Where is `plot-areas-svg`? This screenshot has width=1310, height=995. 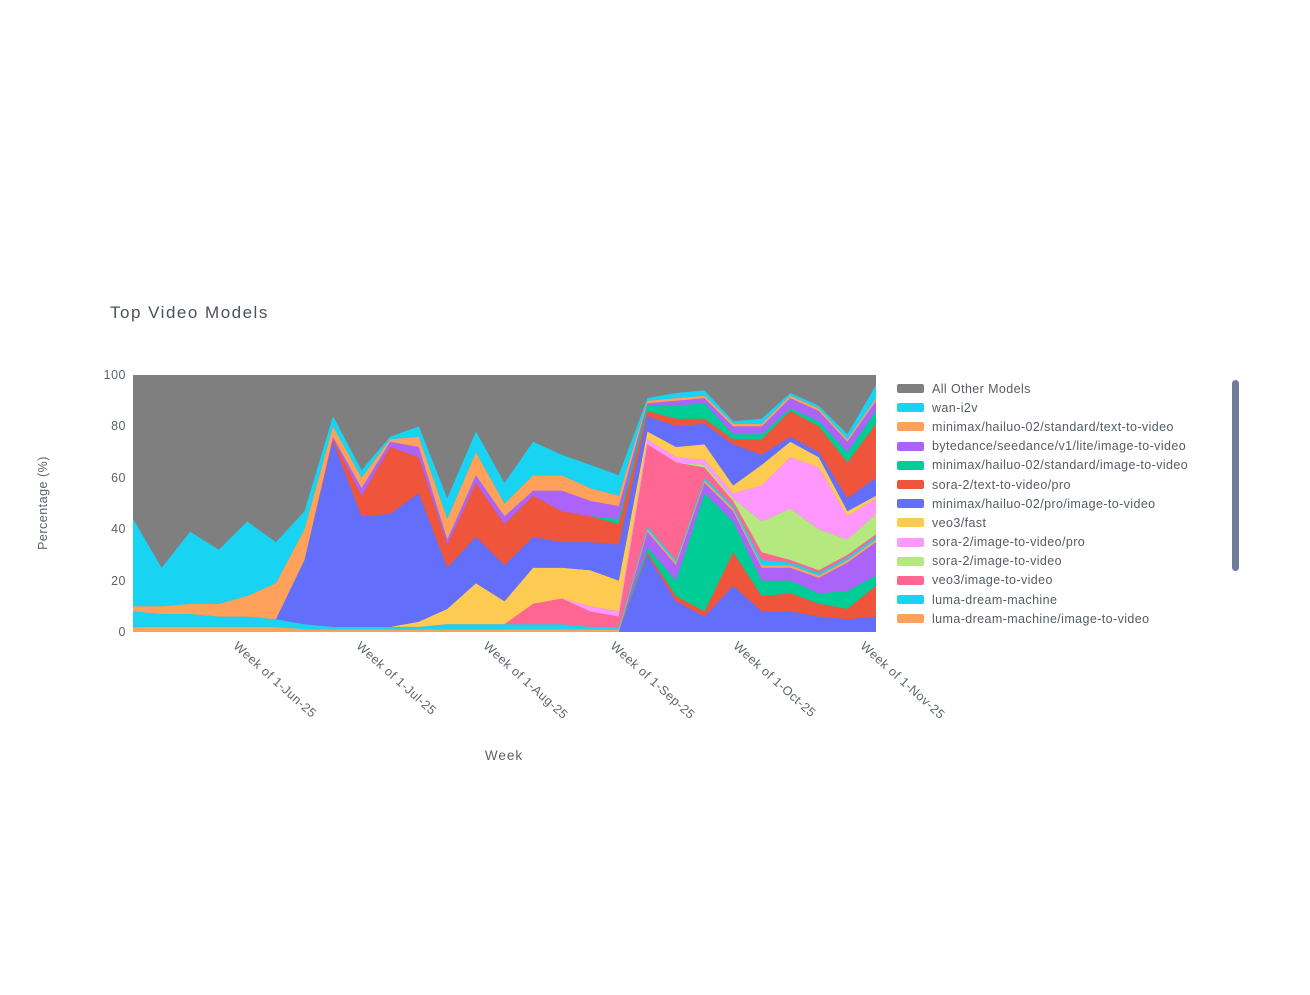 plot-areas-svg is located at coordinates (504, 508).